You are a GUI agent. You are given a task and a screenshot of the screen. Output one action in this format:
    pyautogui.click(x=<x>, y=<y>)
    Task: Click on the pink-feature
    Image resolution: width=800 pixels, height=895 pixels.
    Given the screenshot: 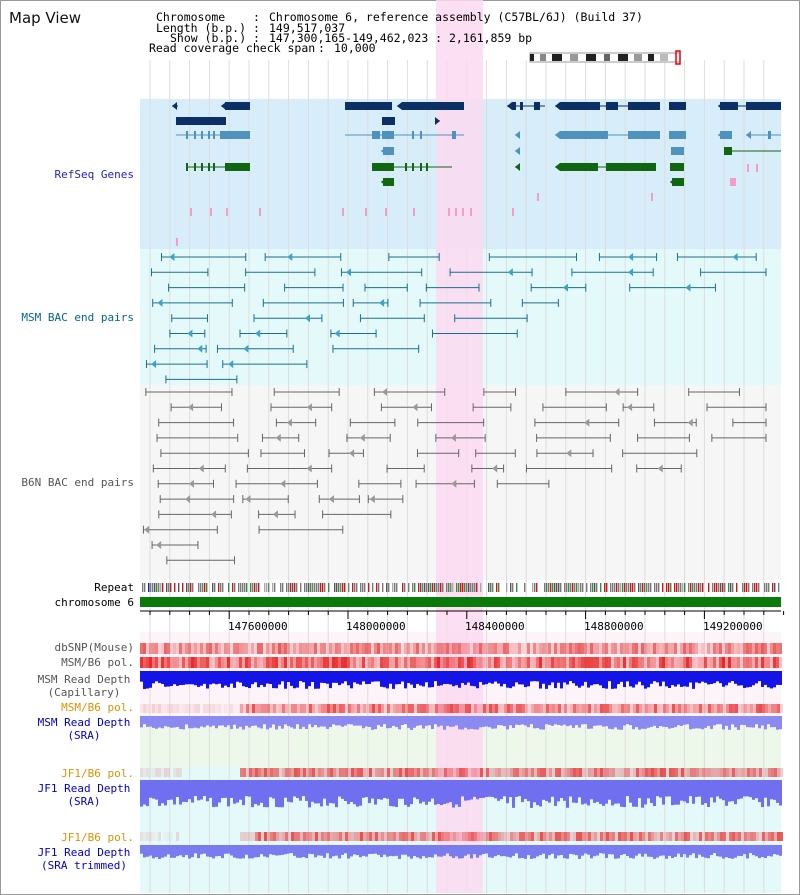 What is the action you would take?
    pyautogui.click(x=757, y=168)
    